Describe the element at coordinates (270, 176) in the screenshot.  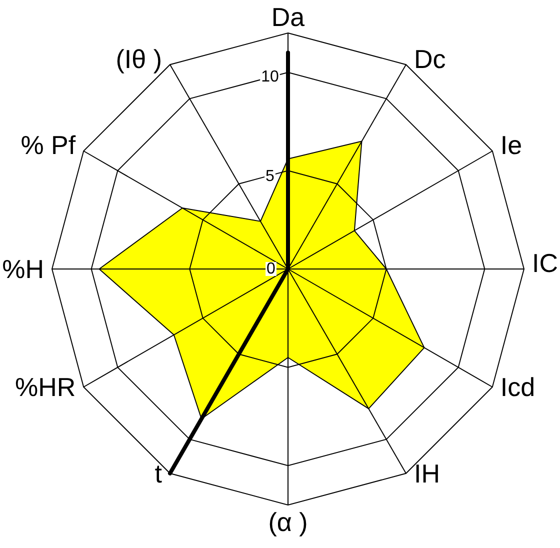
I see `y-tick-label: 5` at that location.